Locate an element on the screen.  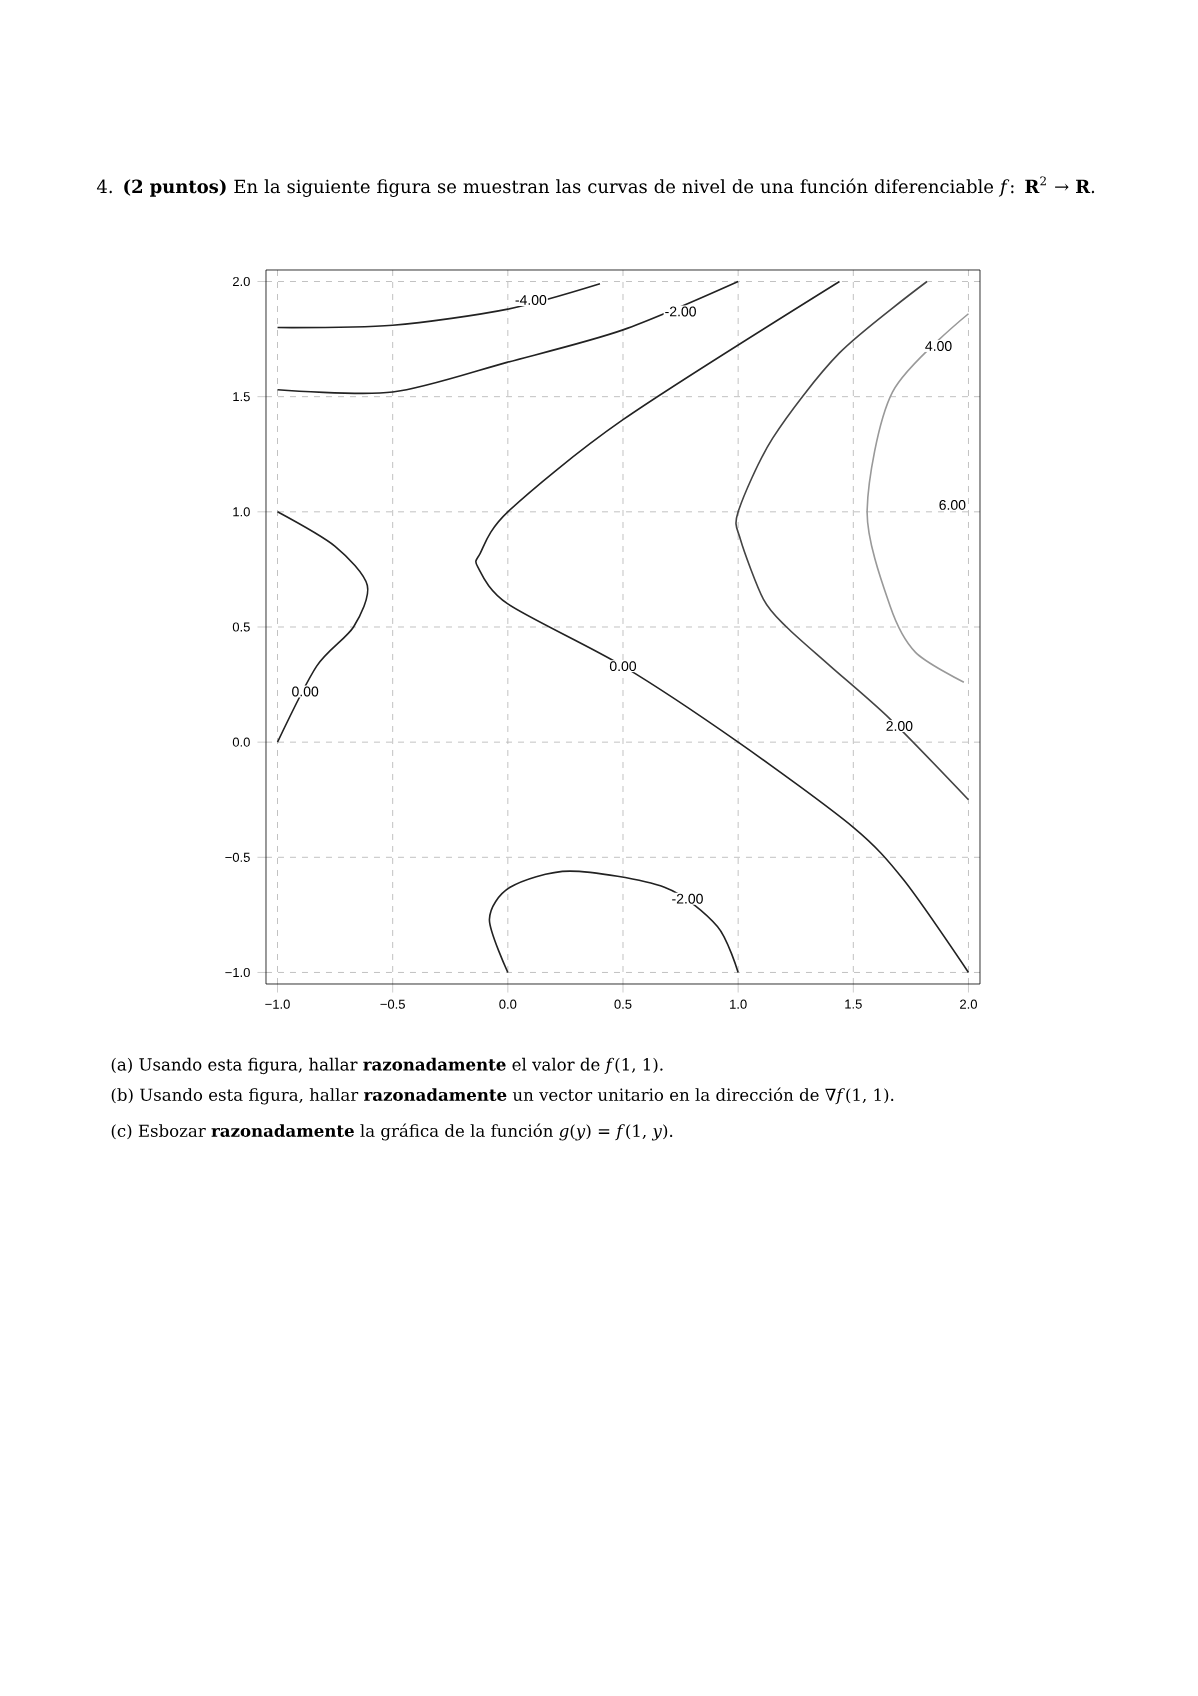
text: (c) Esbozar razonadamente la gráfica de la función g(y) = f(1, y). is located at coordinates (392, 1132).